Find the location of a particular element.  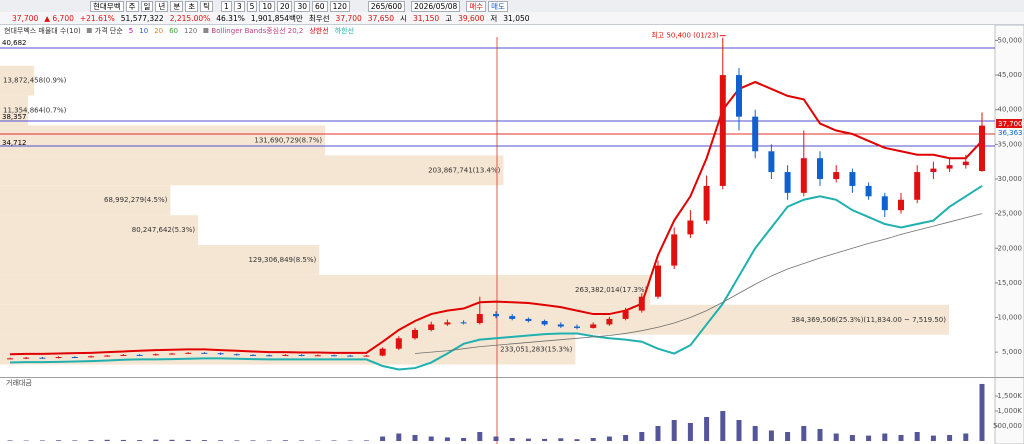

buy-button: 매수 is located at coordinates (476, 6).